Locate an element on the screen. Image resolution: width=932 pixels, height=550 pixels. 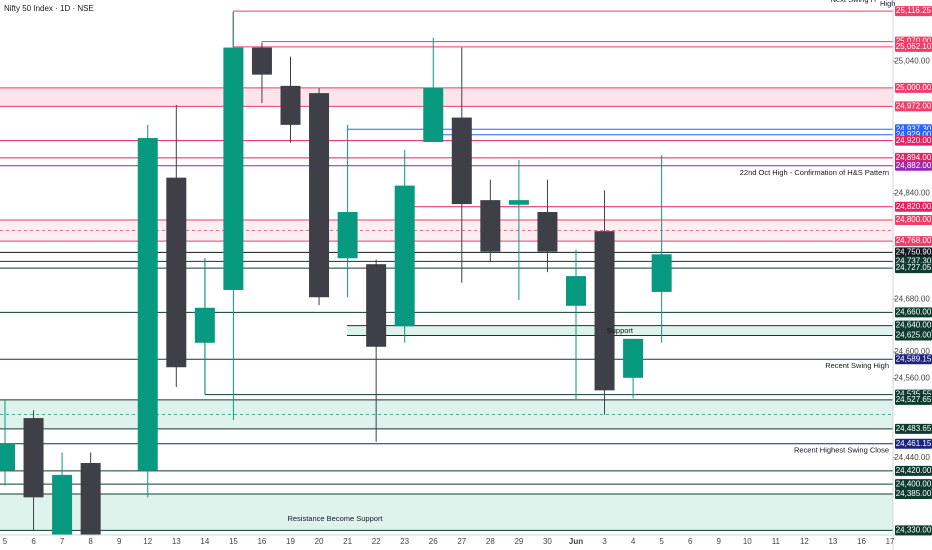
x-tick-label: 4 is located at coordinates (633, 541).